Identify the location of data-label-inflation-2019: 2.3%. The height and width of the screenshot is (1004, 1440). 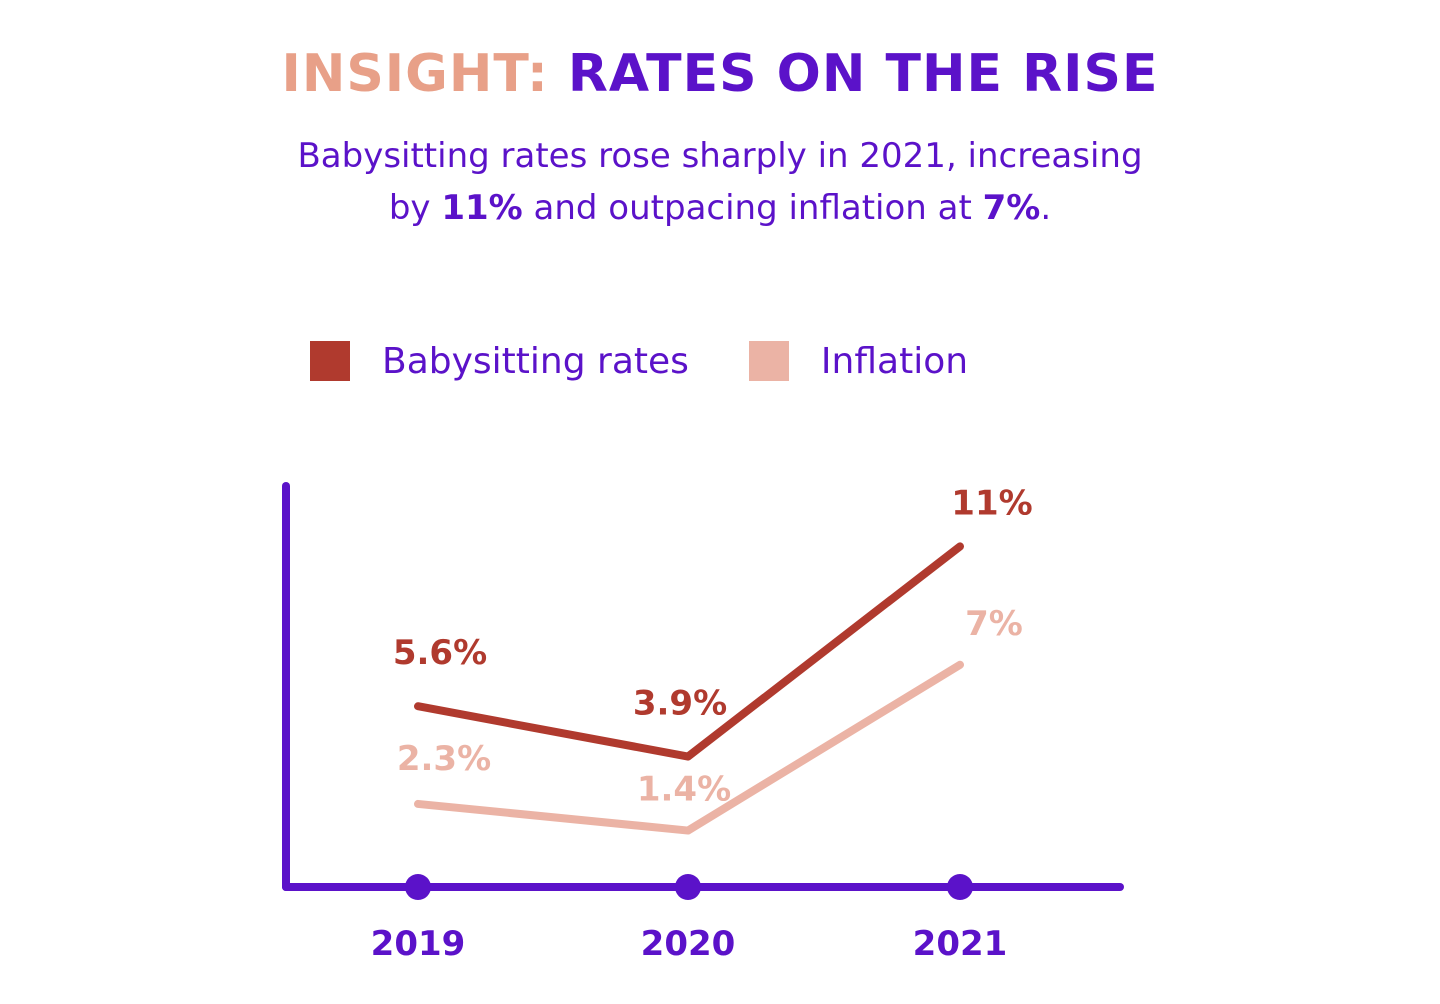
(444, 759).